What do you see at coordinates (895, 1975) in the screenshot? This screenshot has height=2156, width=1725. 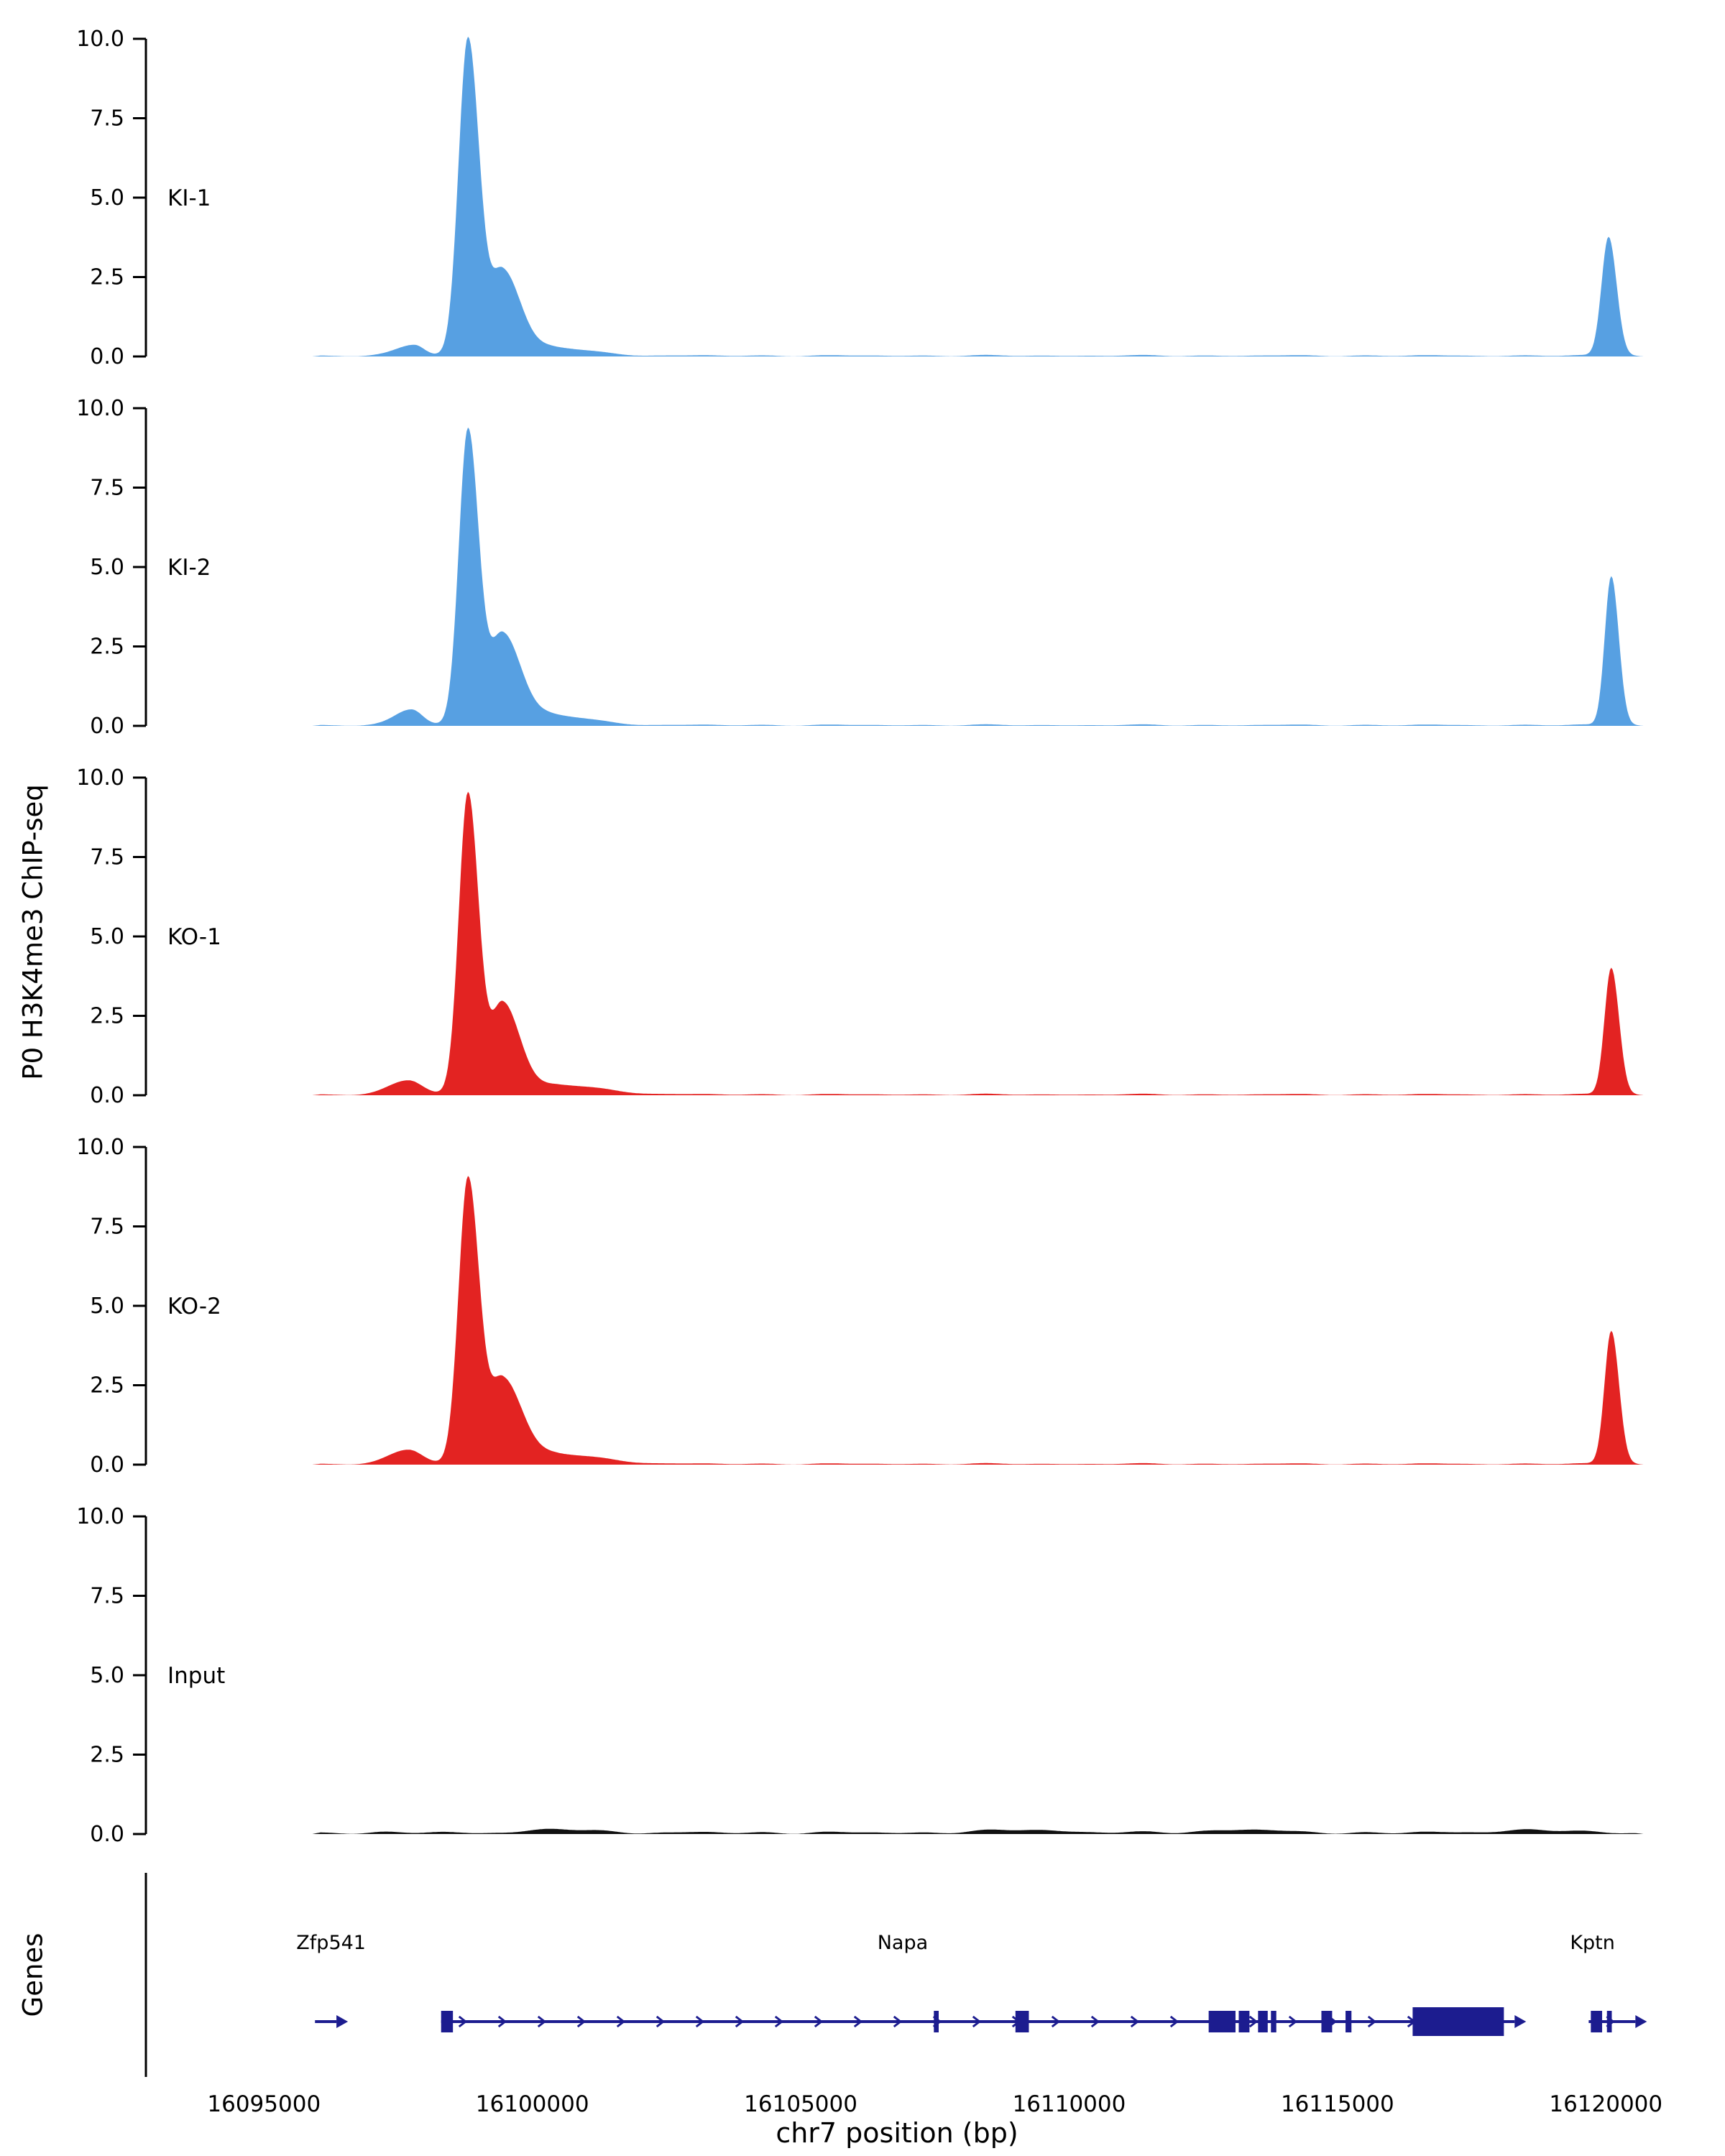 I see `genes-plot: Zfp541 Napa Kptn` at bounding box center [895, 1975].